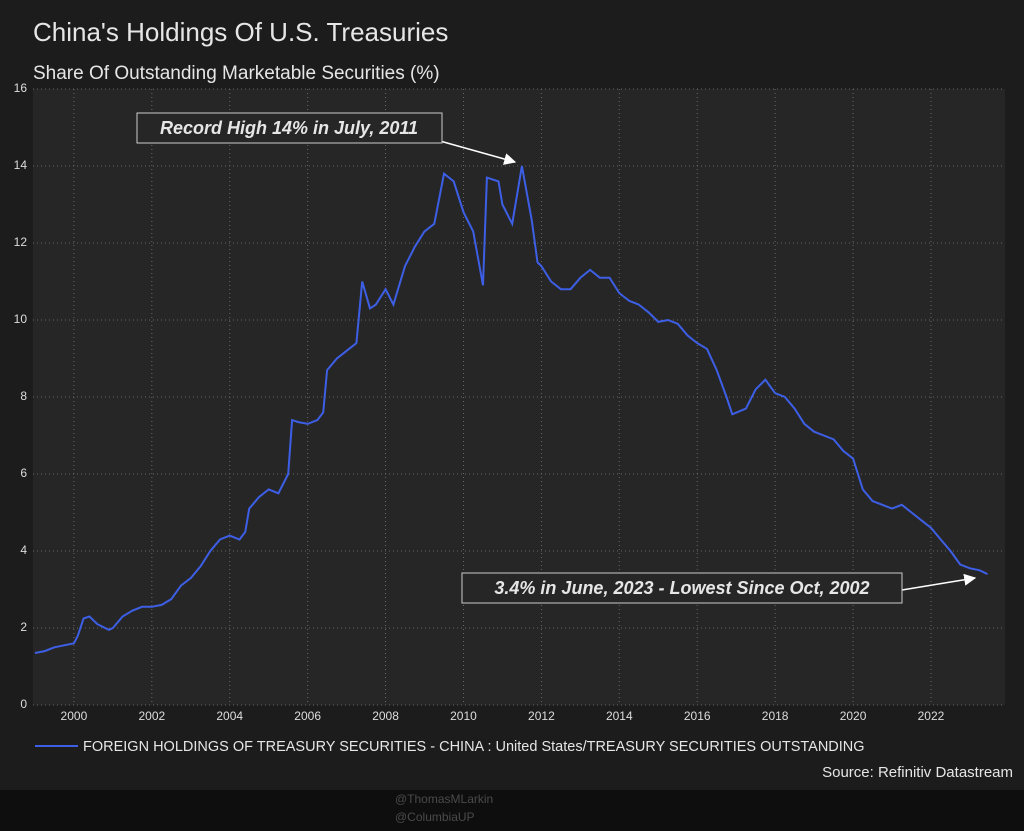 The width and height of the screenshot is (1024, 831). What do you see at coordinates (21, 319) in the screenshot?
I see `y-tick-label: 10` at bounding box center [21, 319].